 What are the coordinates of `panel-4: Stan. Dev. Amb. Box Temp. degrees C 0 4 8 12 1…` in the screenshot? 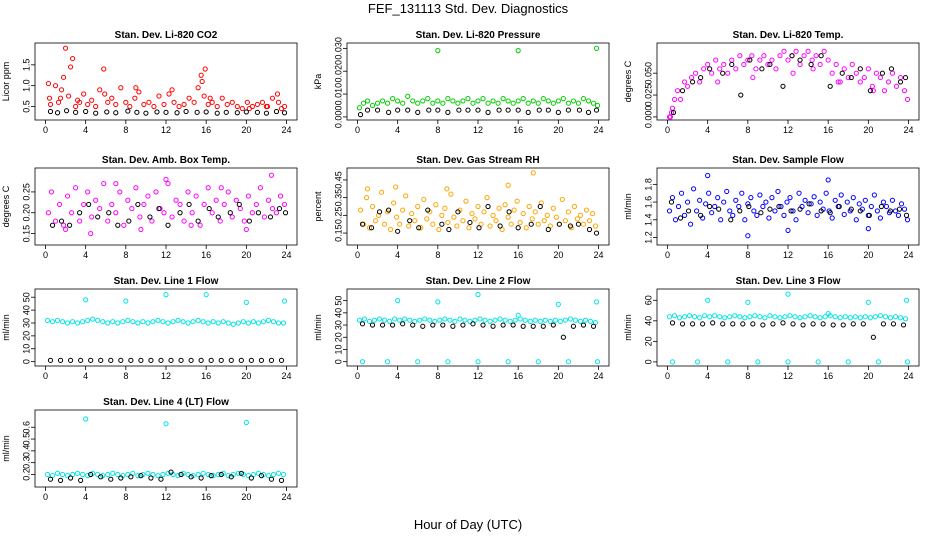 It's located at (149, 207).